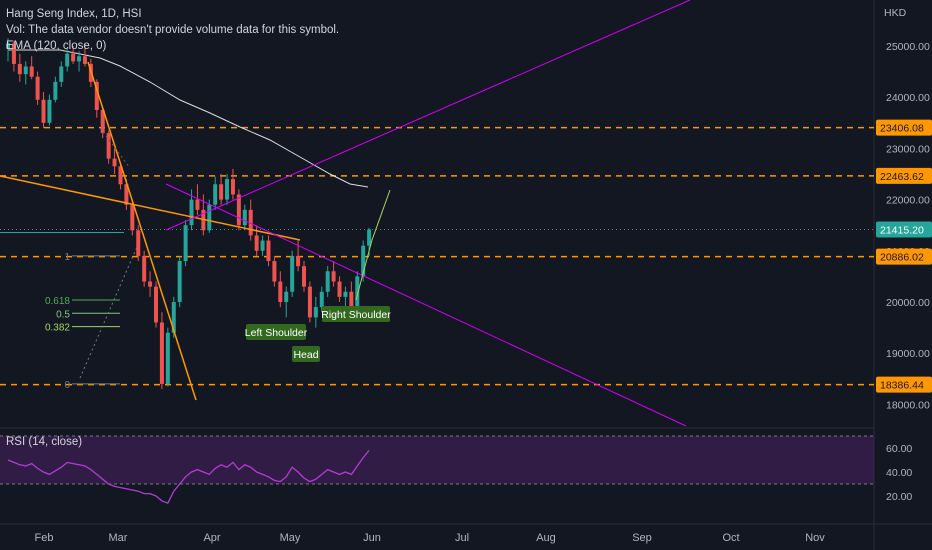  Describe the element at coordinates (67, 385) in the screenshot. I see `fib-level-label: 0` at that location.